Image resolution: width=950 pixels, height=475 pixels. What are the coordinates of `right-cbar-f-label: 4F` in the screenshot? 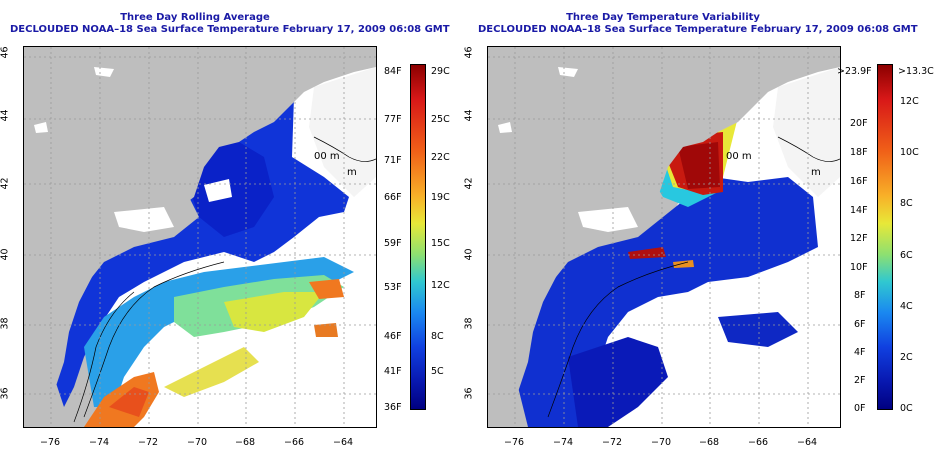 It's located at (860, 352).